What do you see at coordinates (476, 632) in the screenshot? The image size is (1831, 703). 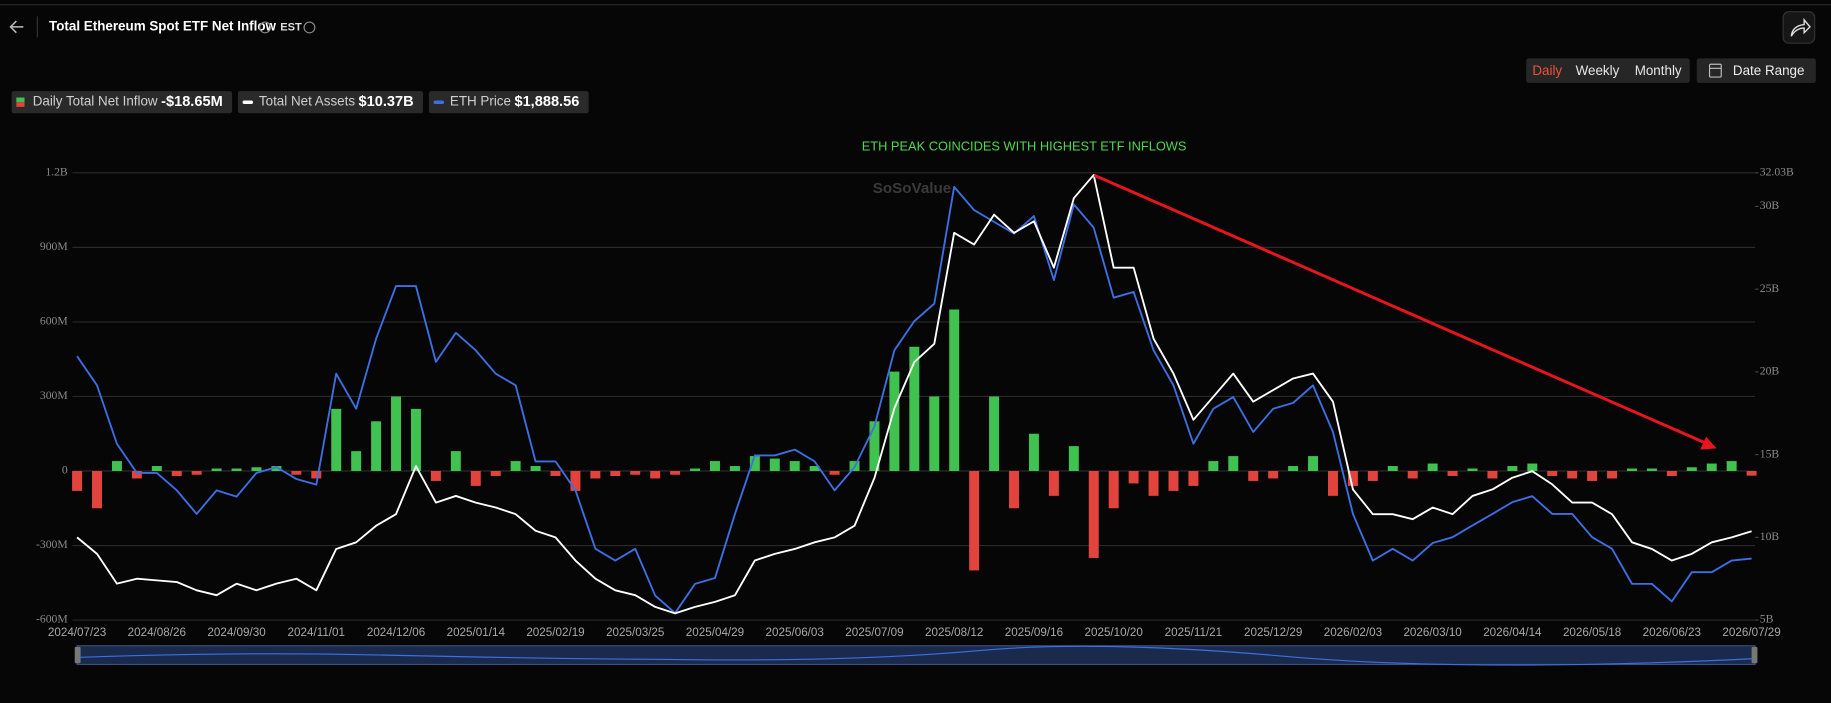 I see `x-tick-label: 2025/01/14` at bounding box center [476, 632].